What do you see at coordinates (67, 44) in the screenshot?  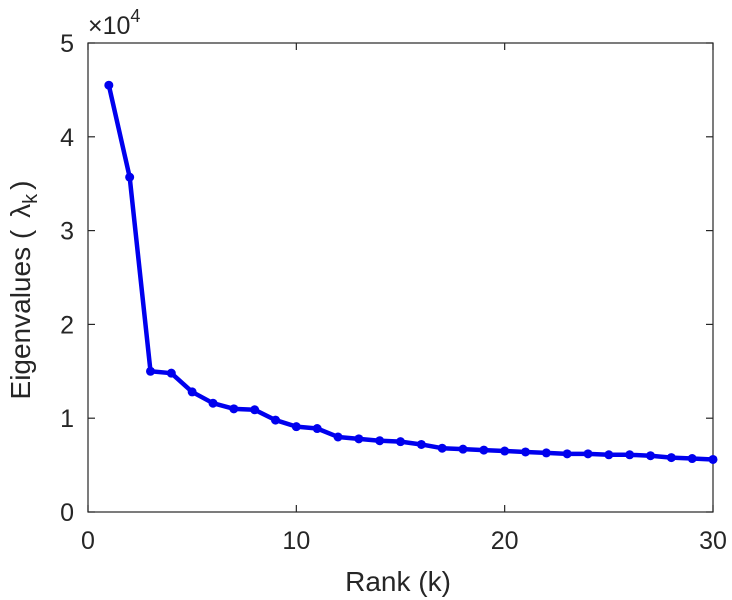 I see `y-tick-label: 5` at bounding box center [67, 44].